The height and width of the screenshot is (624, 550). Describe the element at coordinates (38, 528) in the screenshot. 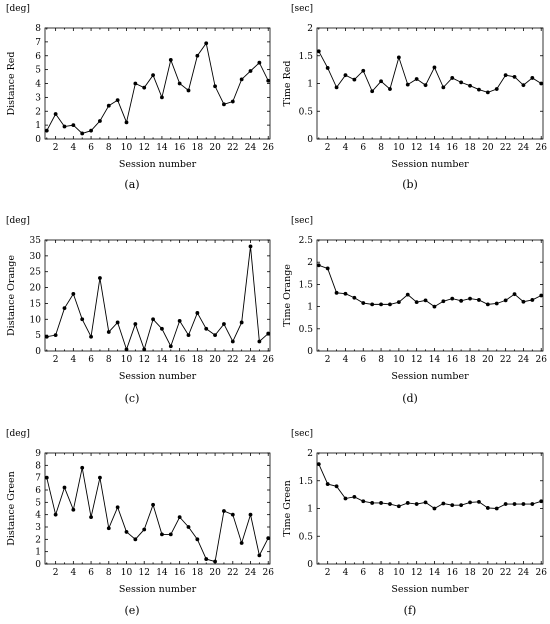

I see `y-tick-label: 3` at that location.